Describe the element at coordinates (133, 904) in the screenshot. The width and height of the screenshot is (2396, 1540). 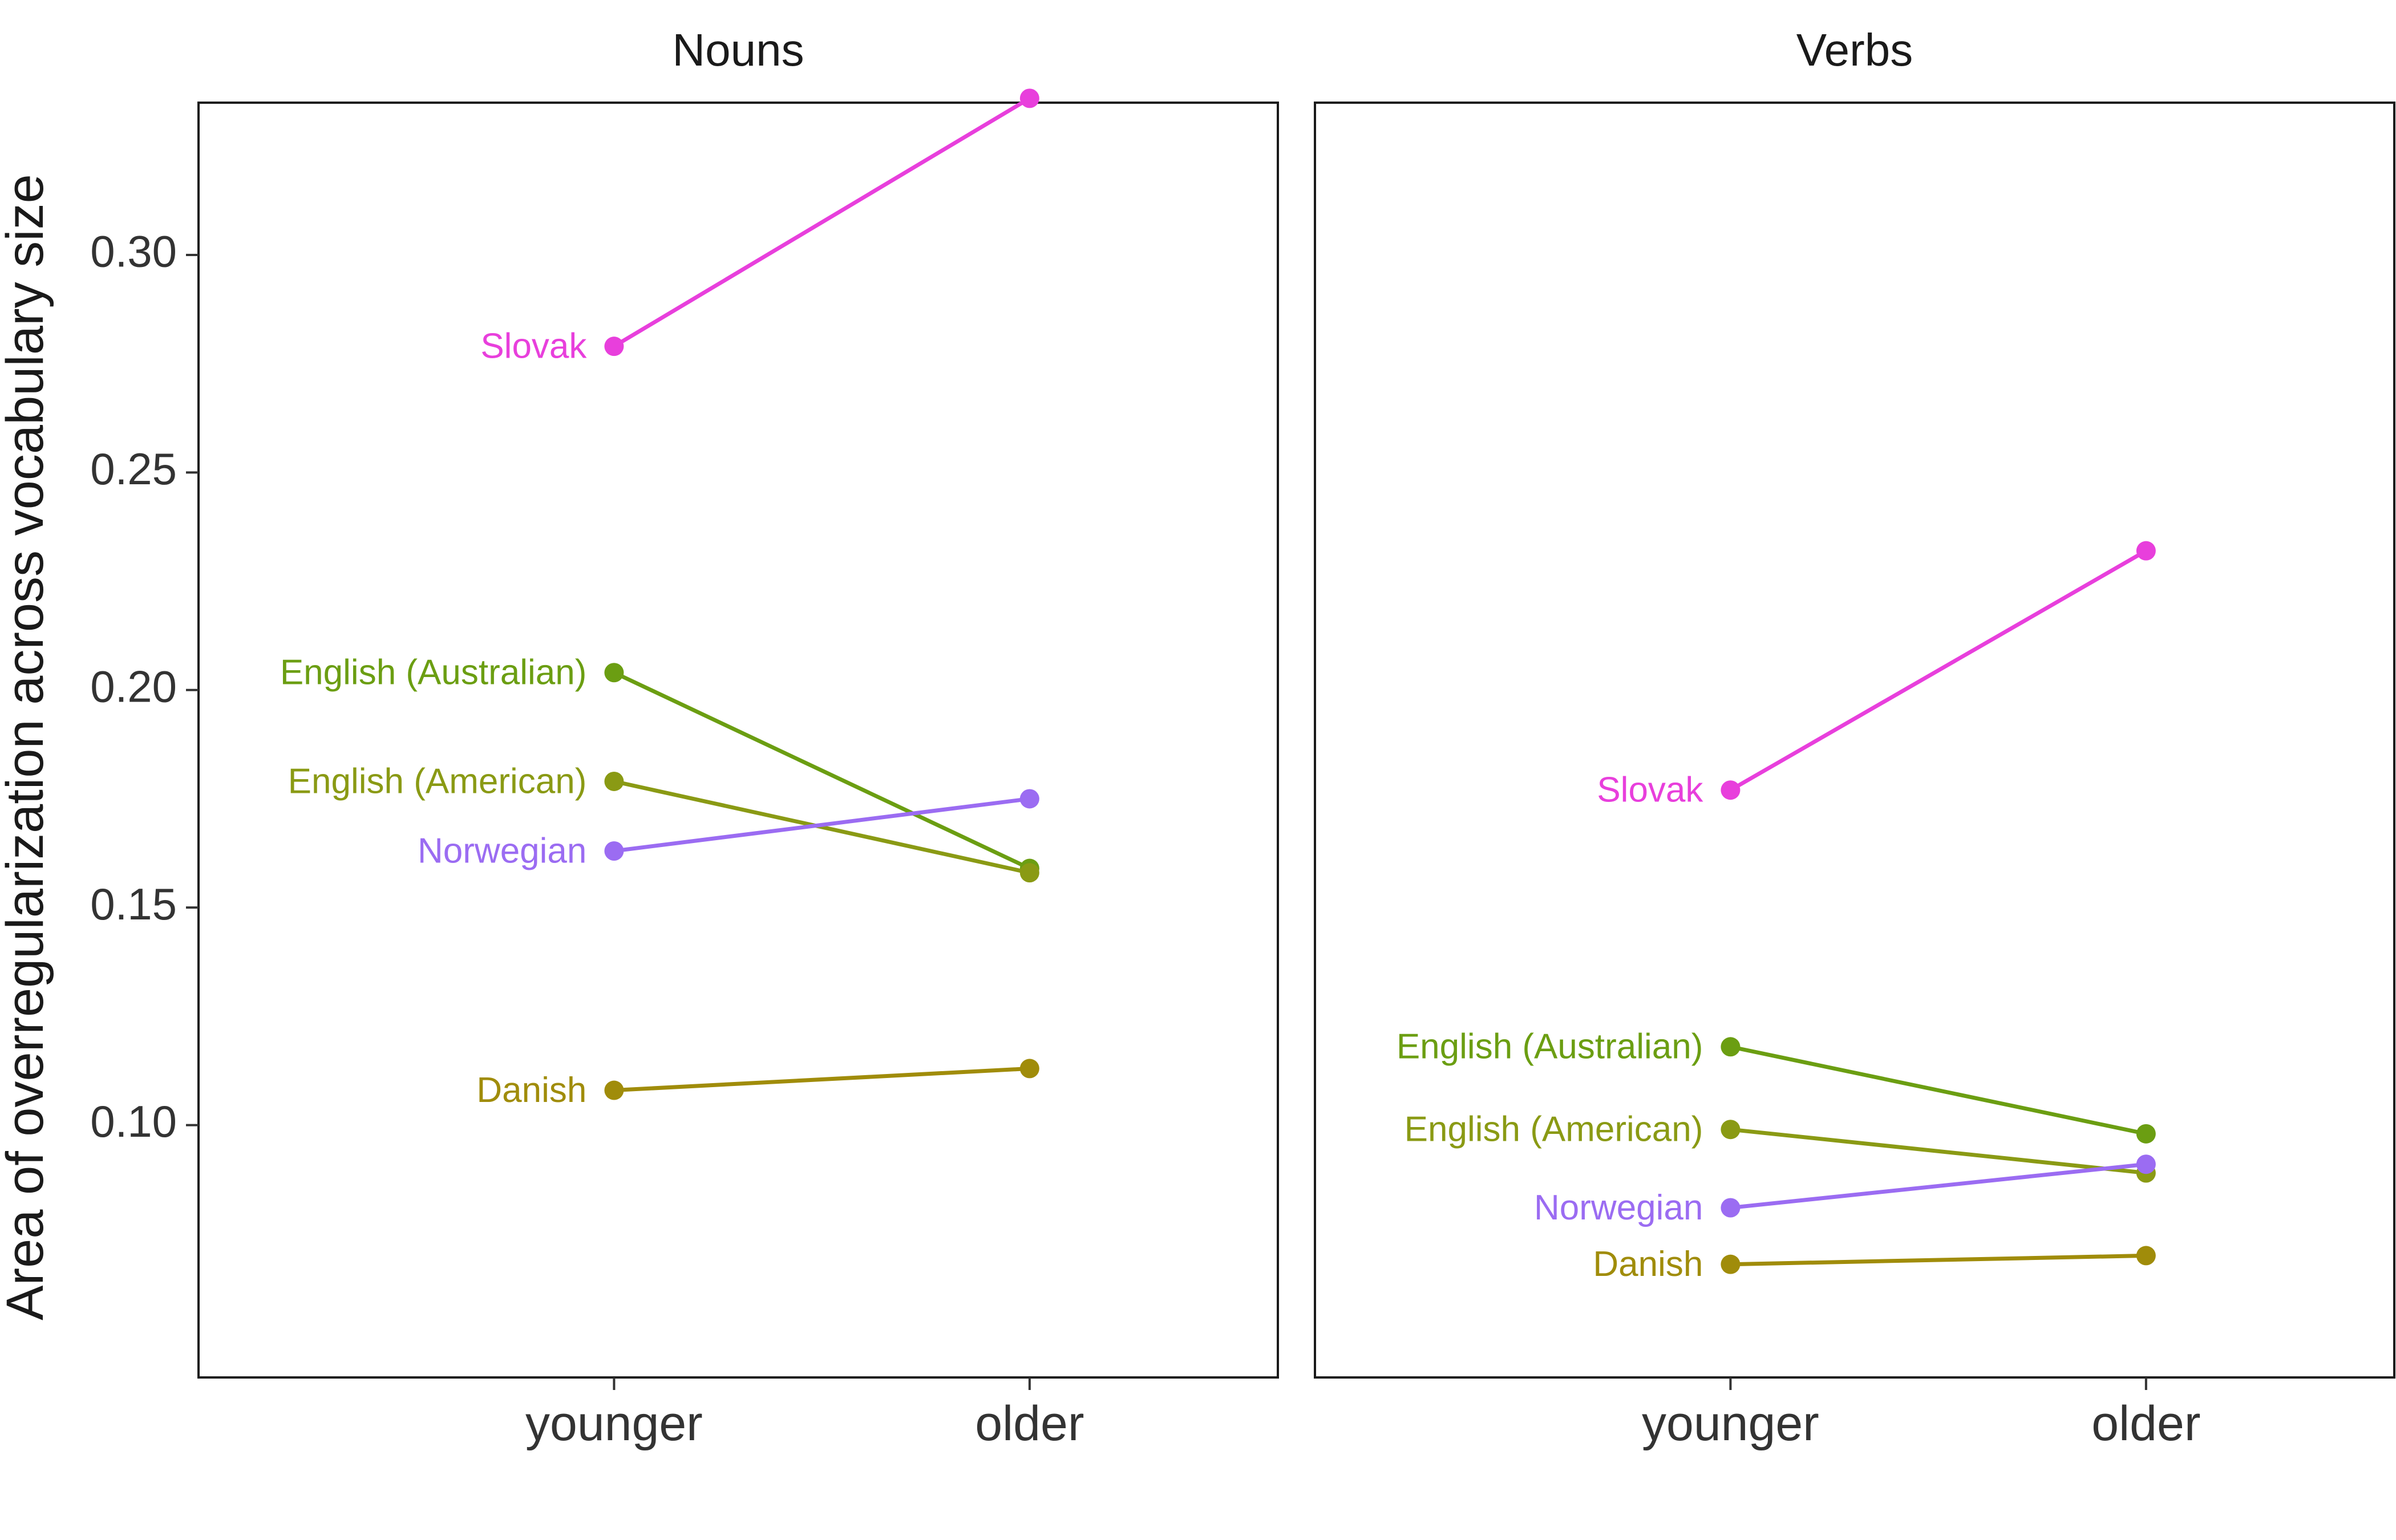
I see `y-tick-label: 0.15` at that location.